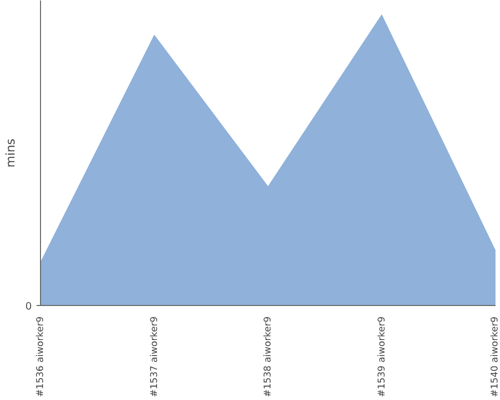 This screenshot has height=400, width=500. I want to click on x-tick-label: #1540 aiworker9, so click(495, 357).